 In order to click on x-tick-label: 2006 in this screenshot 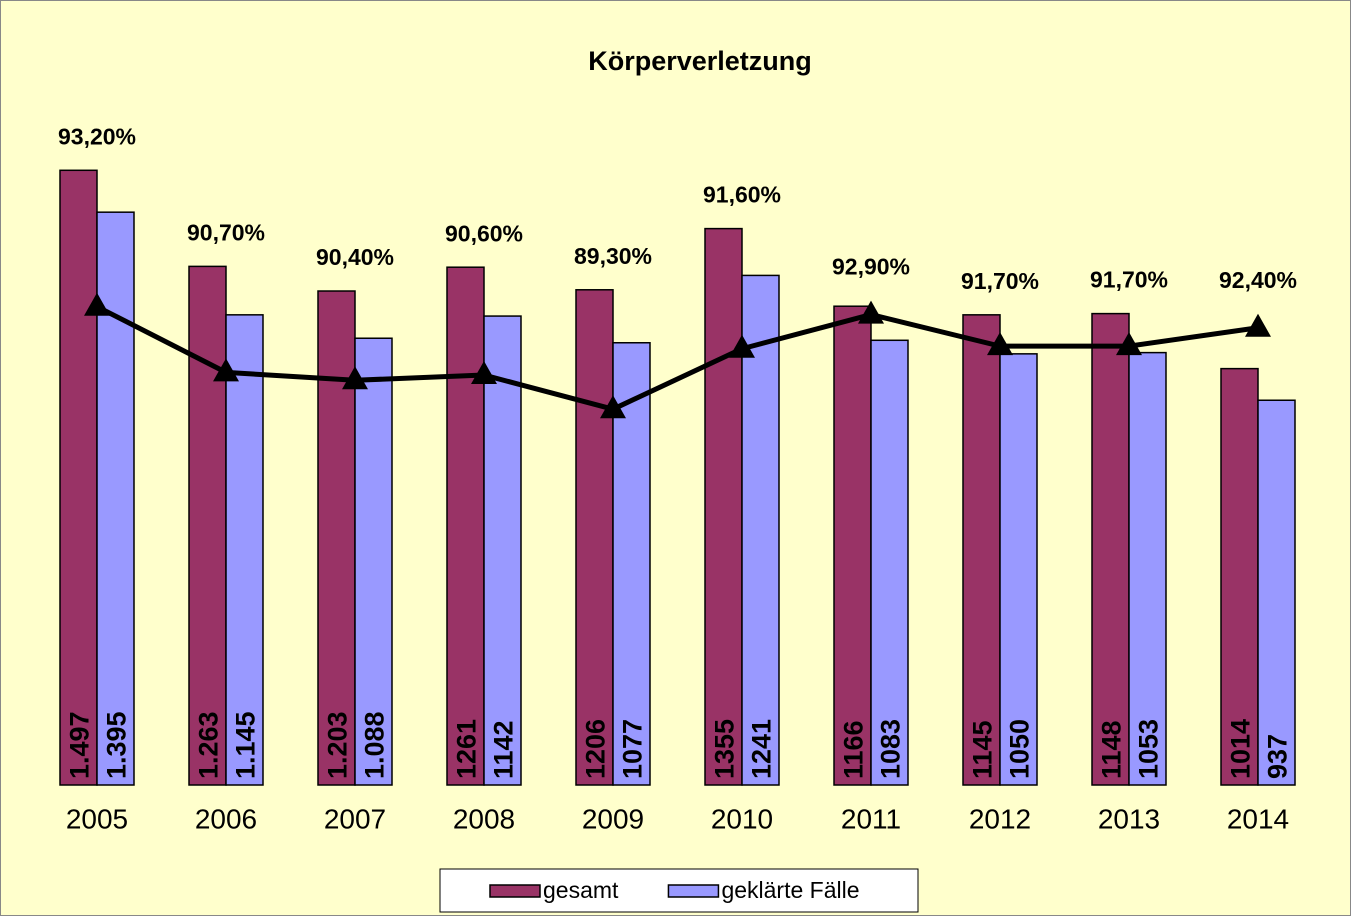, I will do `click(226, 818)`.